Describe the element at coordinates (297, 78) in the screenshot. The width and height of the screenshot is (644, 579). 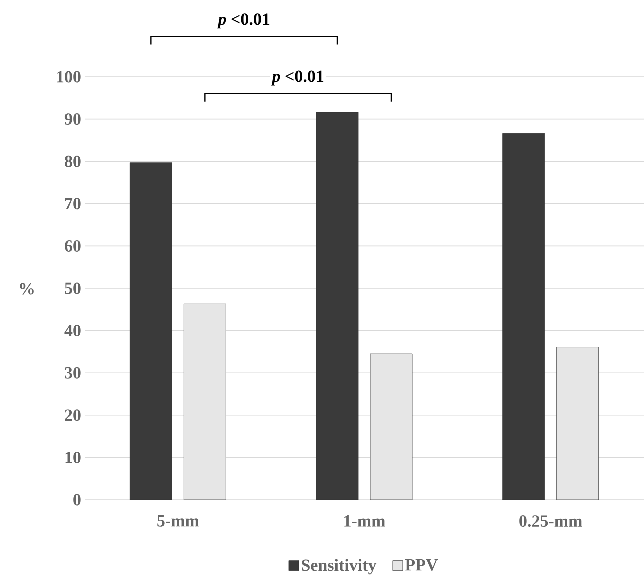
I see `annotation: p <0.01` at that location.